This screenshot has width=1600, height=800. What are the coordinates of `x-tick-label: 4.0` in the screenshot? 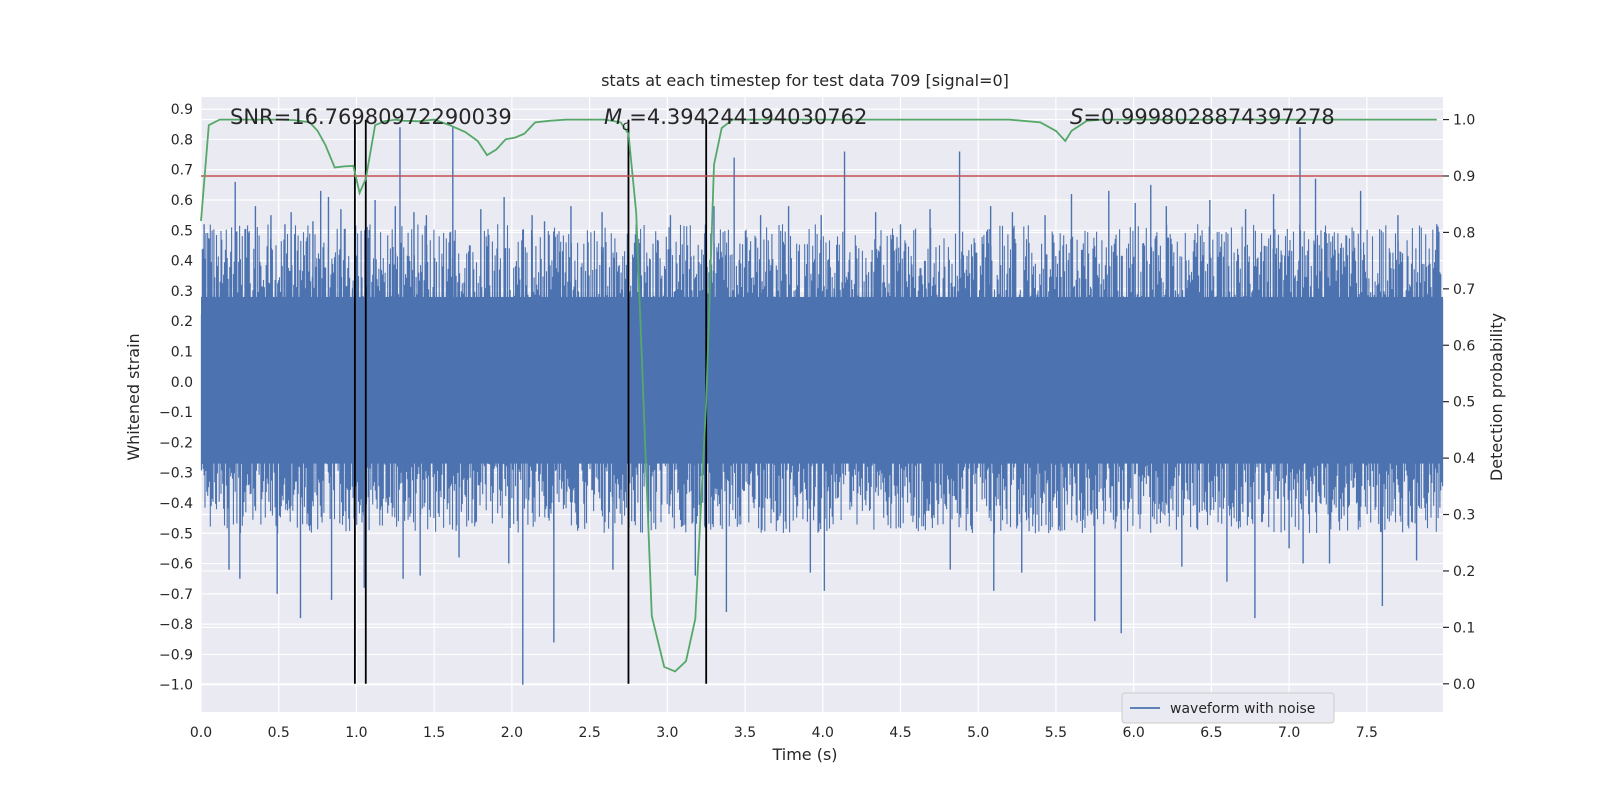 It's located at (823, 733).